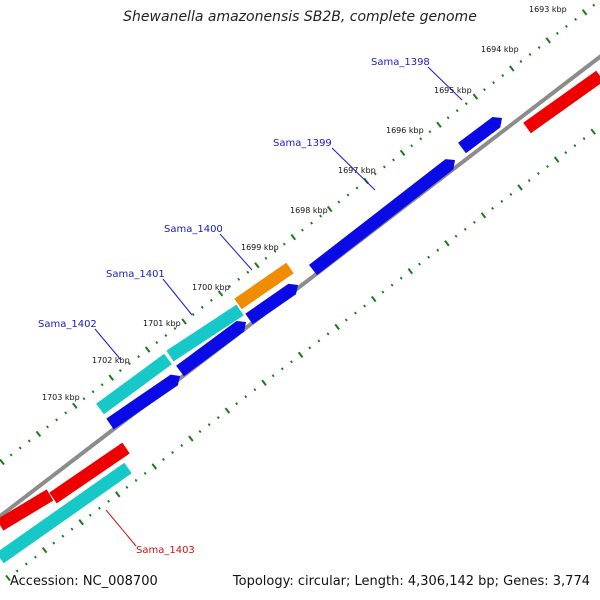 This screenshot has width=600, height=600. I want to click on gene-label: Sama_1400, so click(193, 229).